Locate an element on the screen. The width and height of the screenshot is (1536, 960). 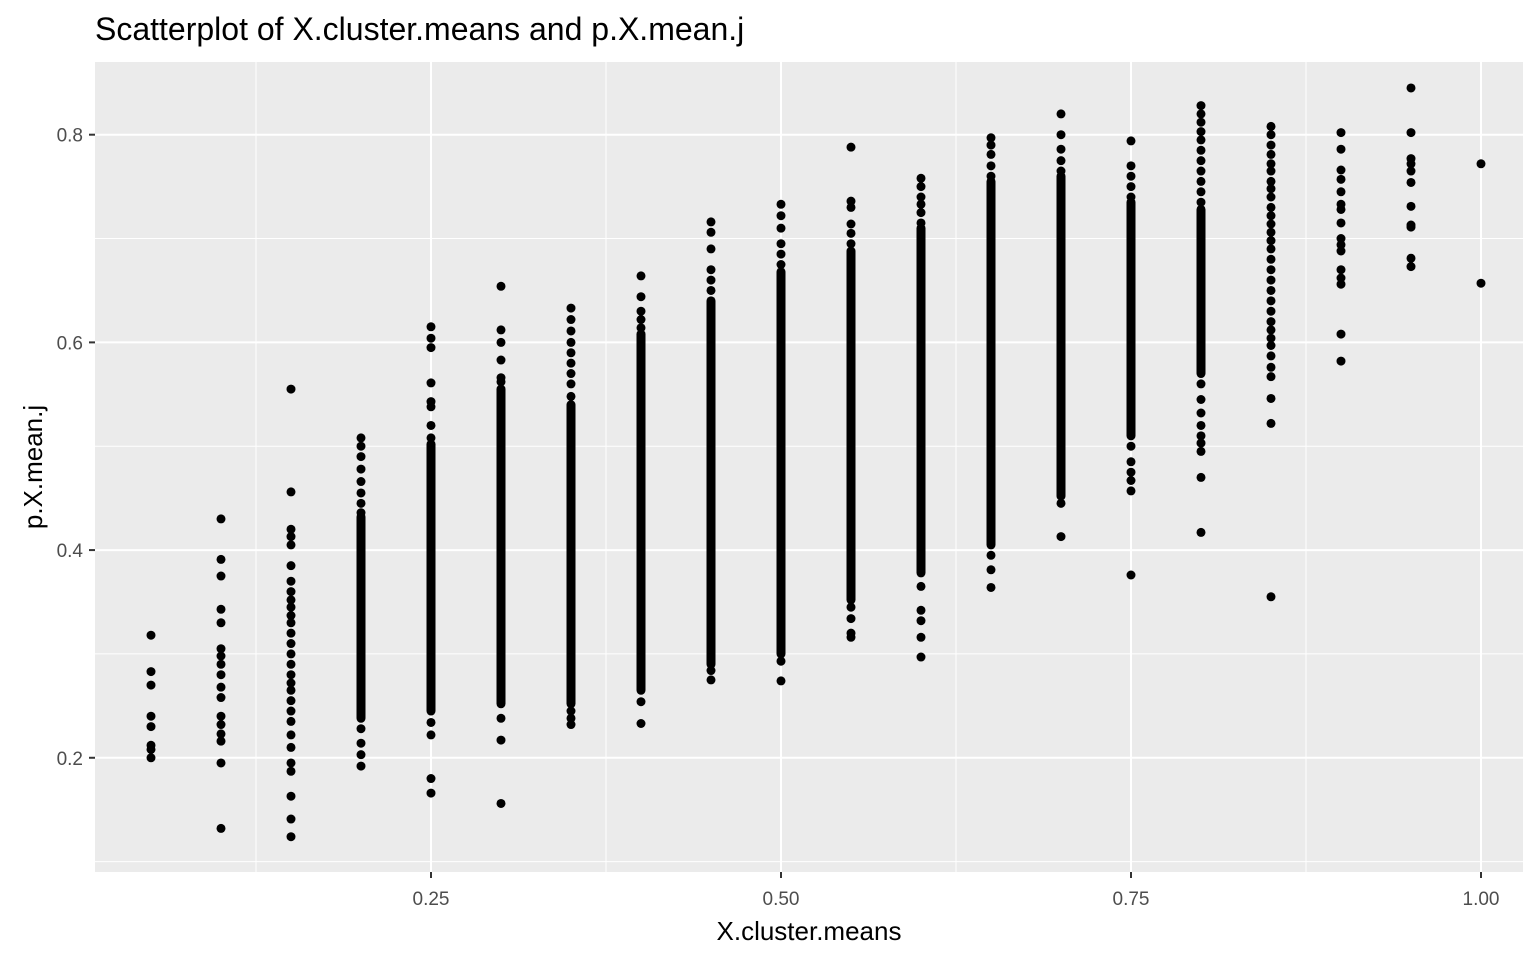
y-tick-label: 0.2 is located at coordinates (70, 759).